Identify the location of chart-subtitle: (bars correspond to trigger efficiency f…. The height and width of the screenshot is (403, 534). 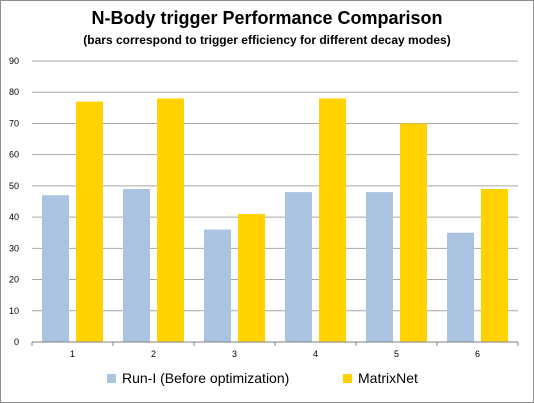
(267, 40).